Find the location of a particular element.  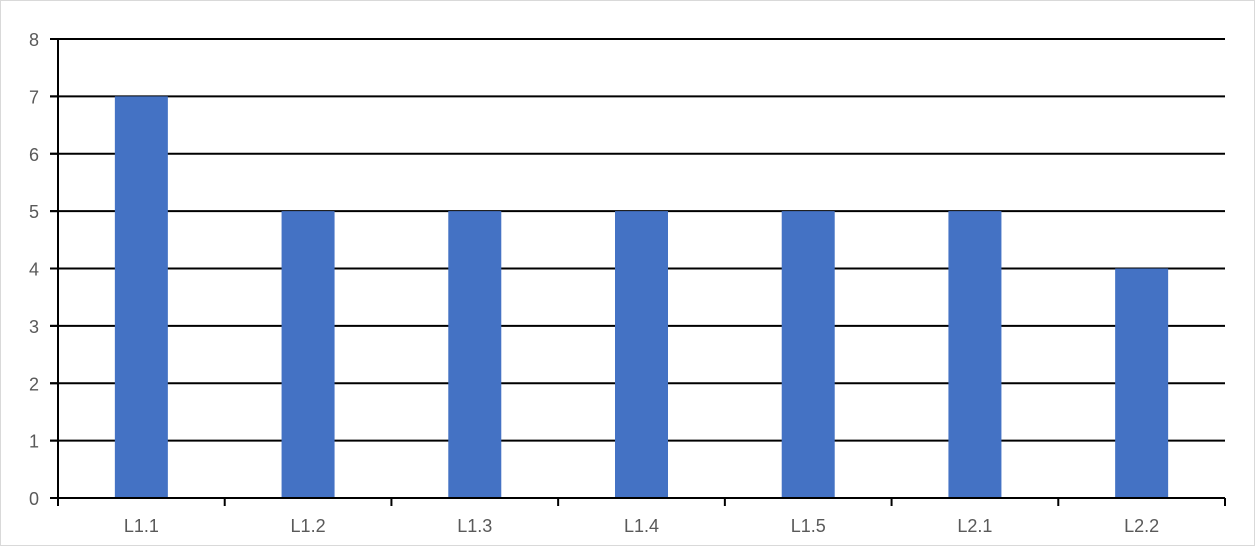

x-tick-label: L1.5 is located at coordinates (808, 526).